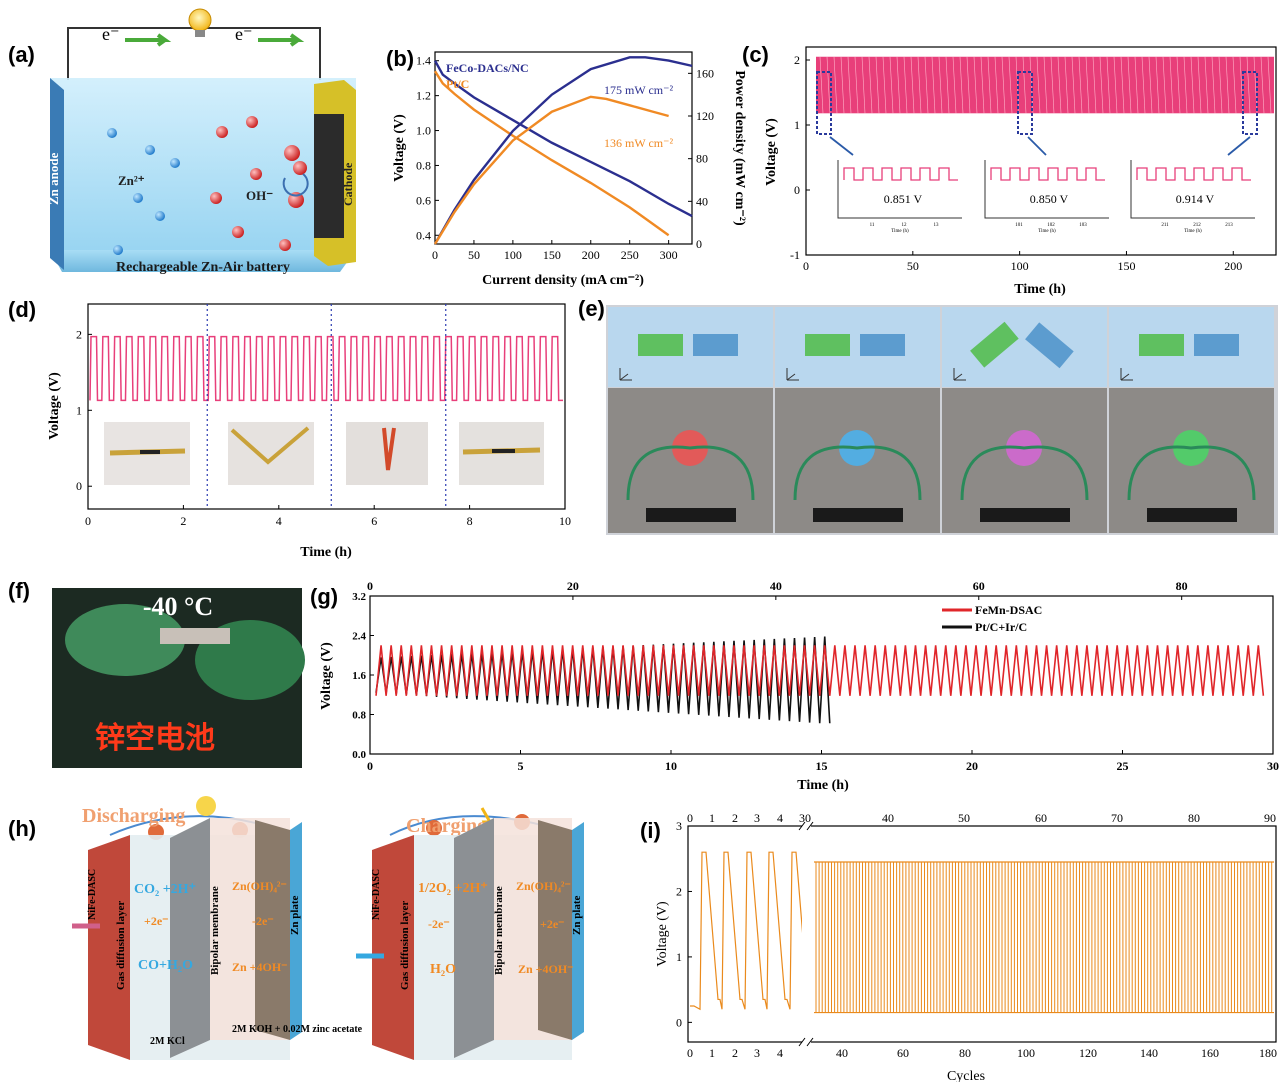 The width and height of the screenshot is (1280, 1082). Describe the element at coordinates (771, 152) in the screenshot. I see `chart-c-ylabel: Voltage (V)` at that location.